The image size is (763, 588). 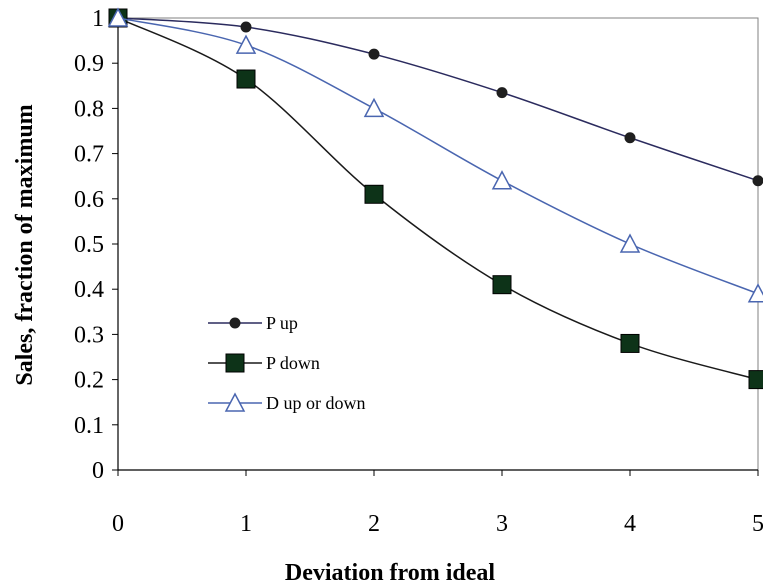 What do you see at coordinates (374, 524) in the screenshot?
I see `x-tick-label: 2` at bounding box center [374, 524].